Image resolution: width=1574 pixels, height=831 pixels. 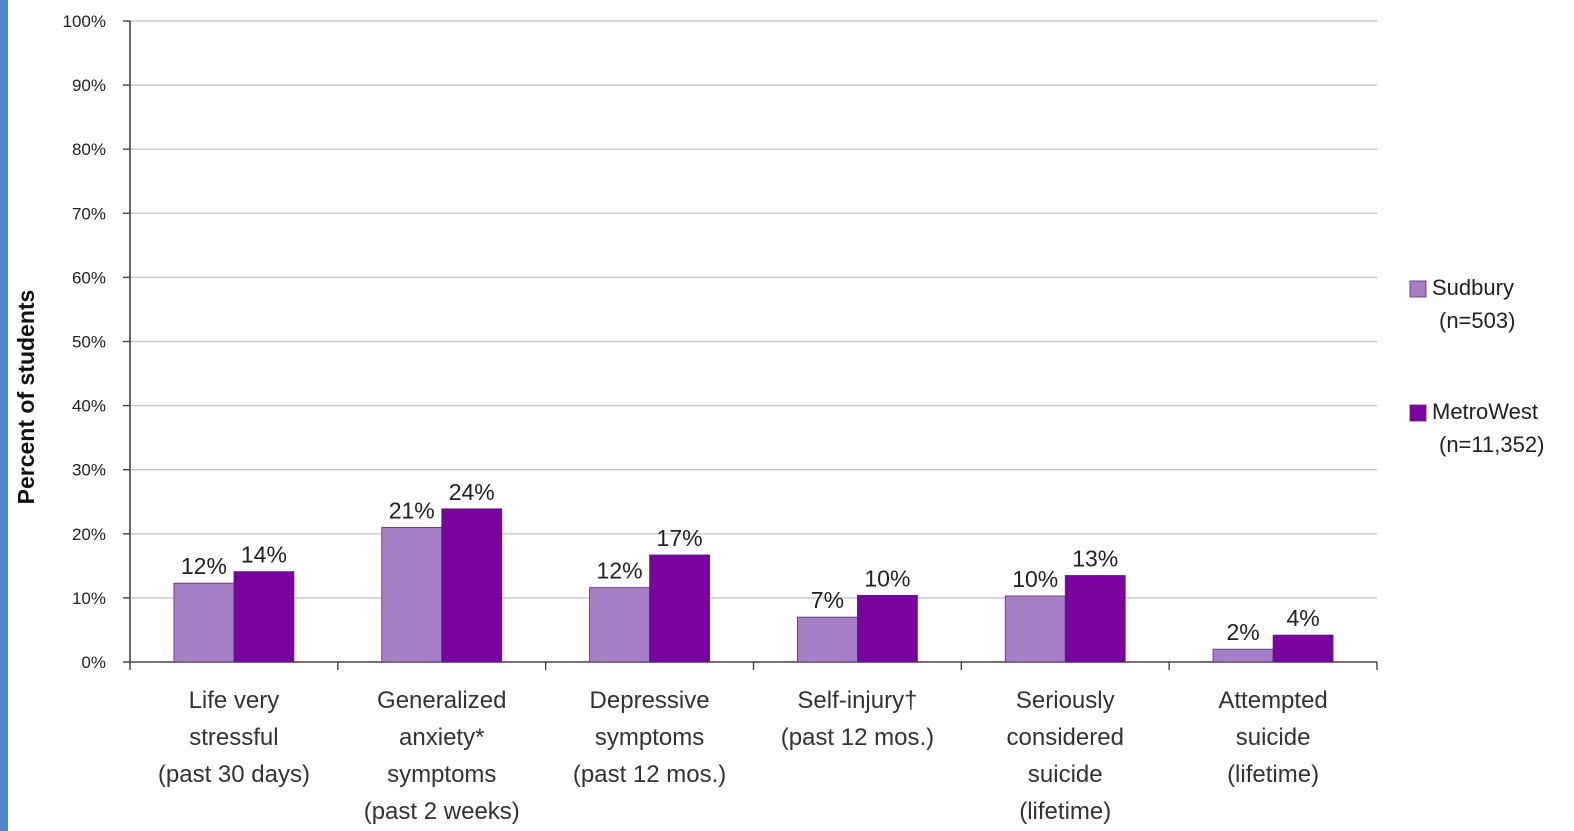 What do you see at coordinates (412, 594) in the screenshot?
I see `bar-s0-c1` at bounding box center [412, 594].